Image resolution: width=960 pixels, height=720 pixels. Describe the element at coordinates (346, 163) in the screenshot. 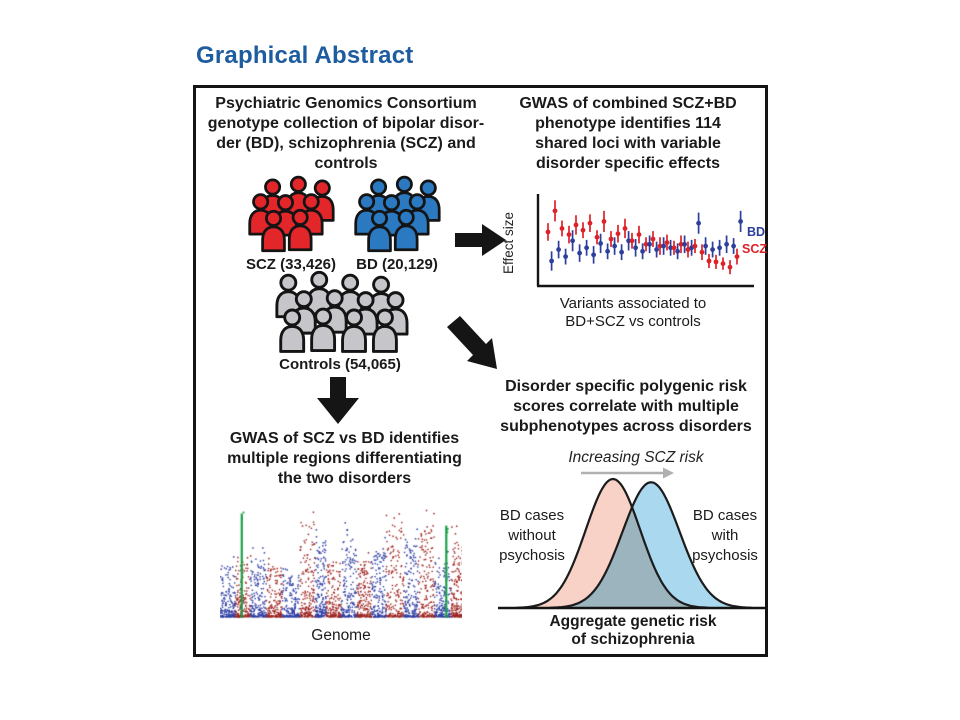

I see `cohort-heading-line: controls` at that location.